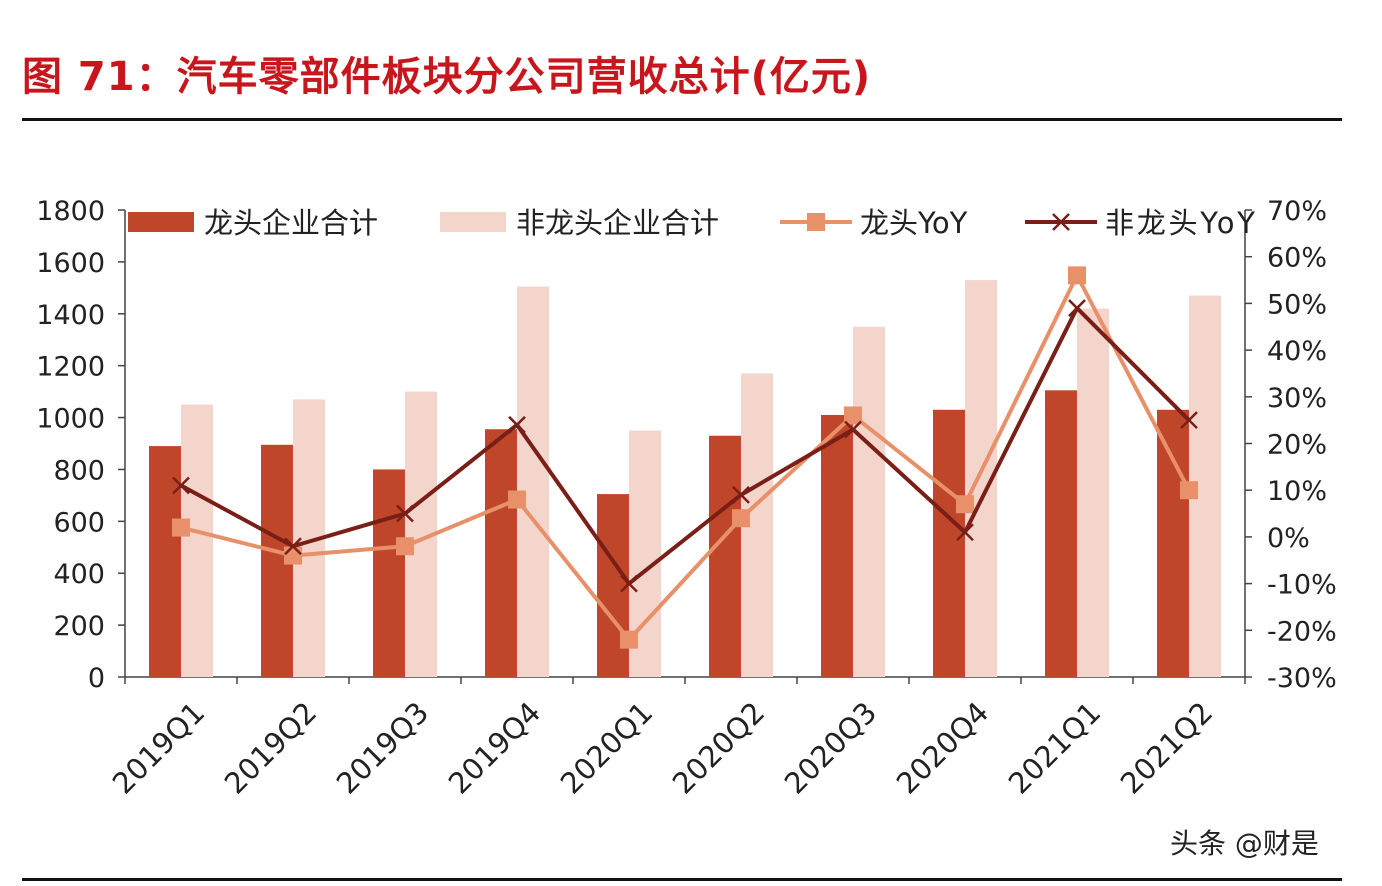 Image resolution: width=1382 pixels, height=886 pixels. I want to click on y-left-tick-label: 1600, so click(70, 263).